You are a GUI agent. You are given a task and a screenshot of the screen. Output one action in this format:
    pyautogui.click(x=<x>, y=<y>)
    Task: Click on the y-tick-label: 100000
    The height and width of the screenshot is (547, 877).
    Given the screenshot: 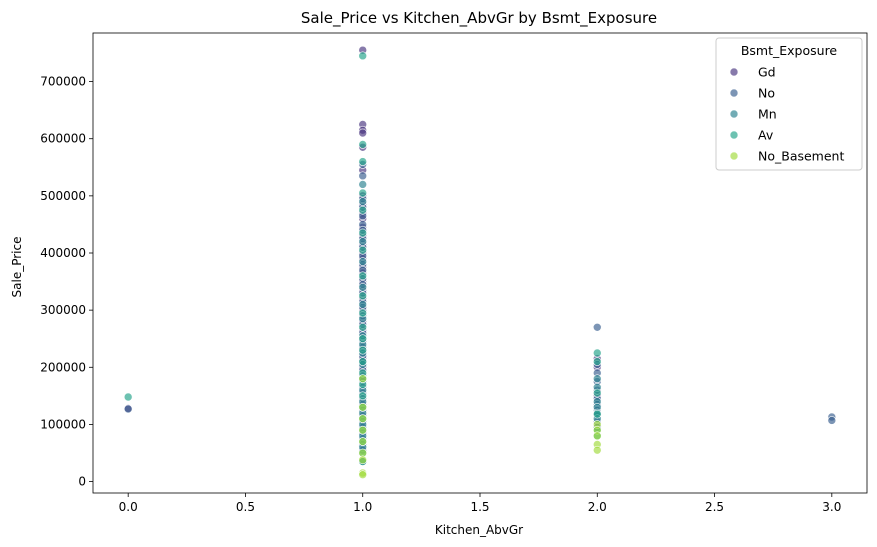 What is the action you would take?
    pyautogui.click(x=63, y=424)
    